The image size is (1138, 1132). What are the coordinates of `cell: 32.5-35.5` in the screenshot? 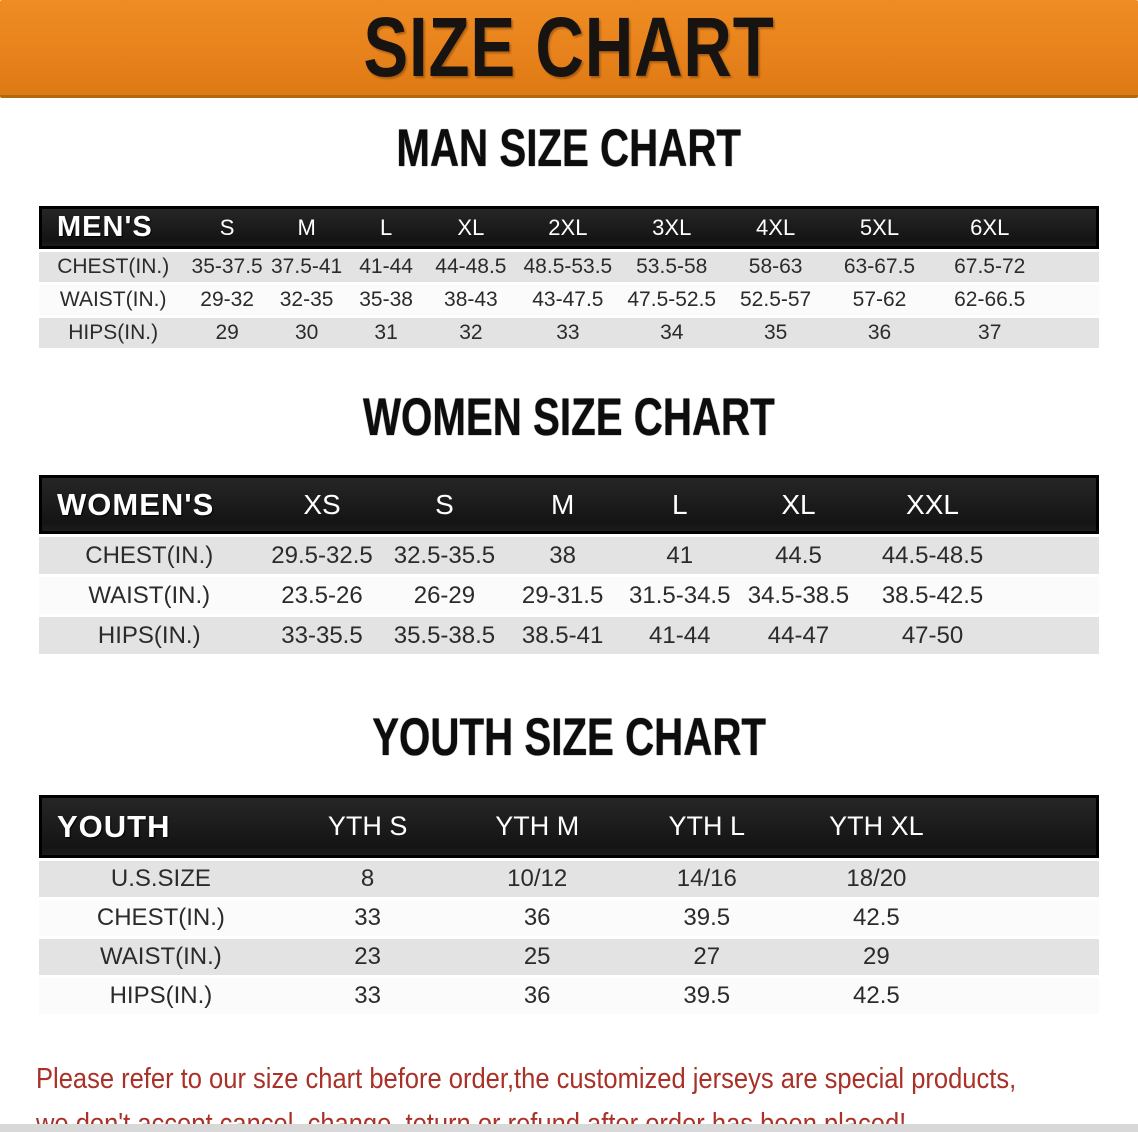 It's located at (444, 555).